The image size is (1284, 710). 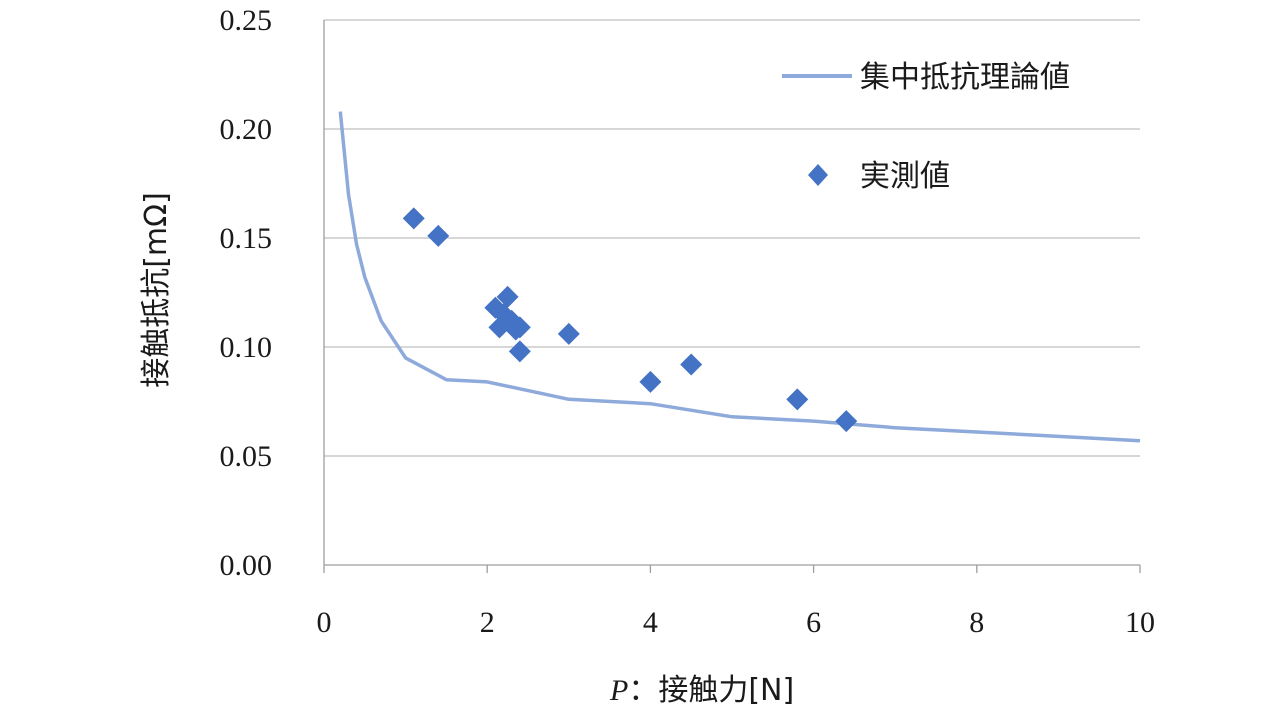 What do you see at coordinates (711, 690) in the screenshot?
I see `x-axis-title-text: ：接触力[N]` at bounding box center [711, 690].